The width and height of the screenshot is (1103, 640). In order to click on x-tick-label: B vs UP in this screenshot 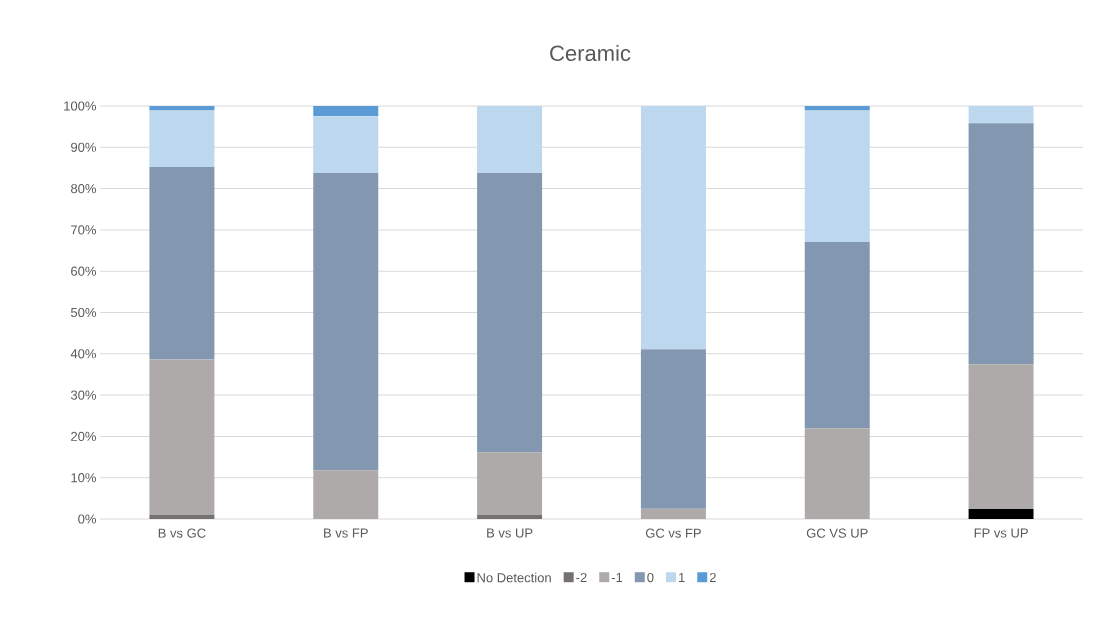, I will do `click(510, 533)`.